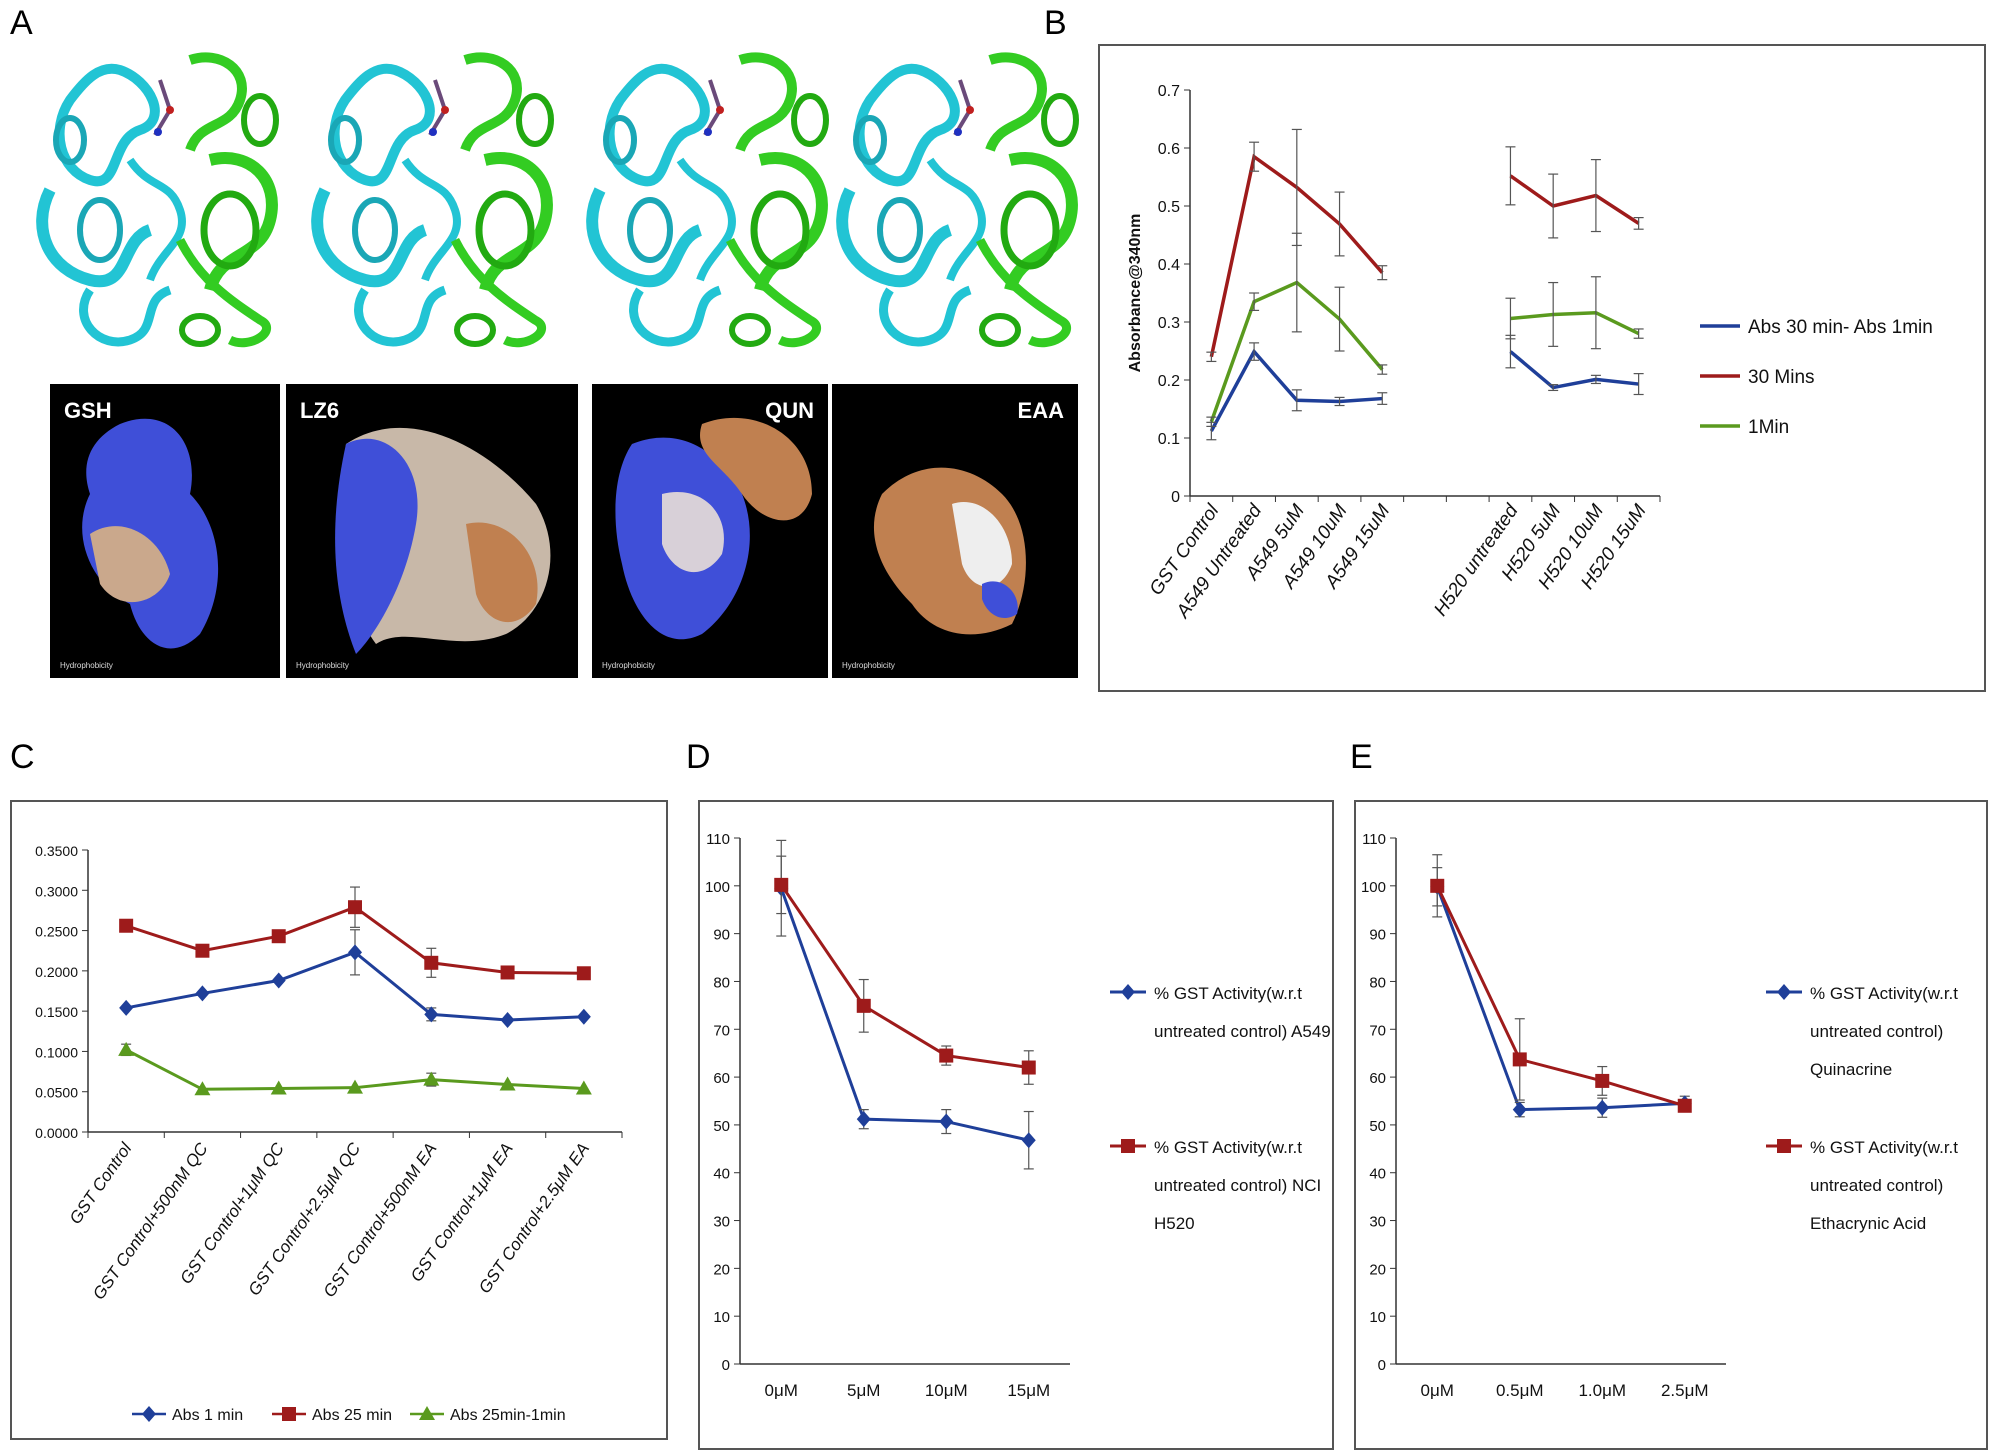  I want to click on chart-c-x-label: GST Control, so click(101, 1182).